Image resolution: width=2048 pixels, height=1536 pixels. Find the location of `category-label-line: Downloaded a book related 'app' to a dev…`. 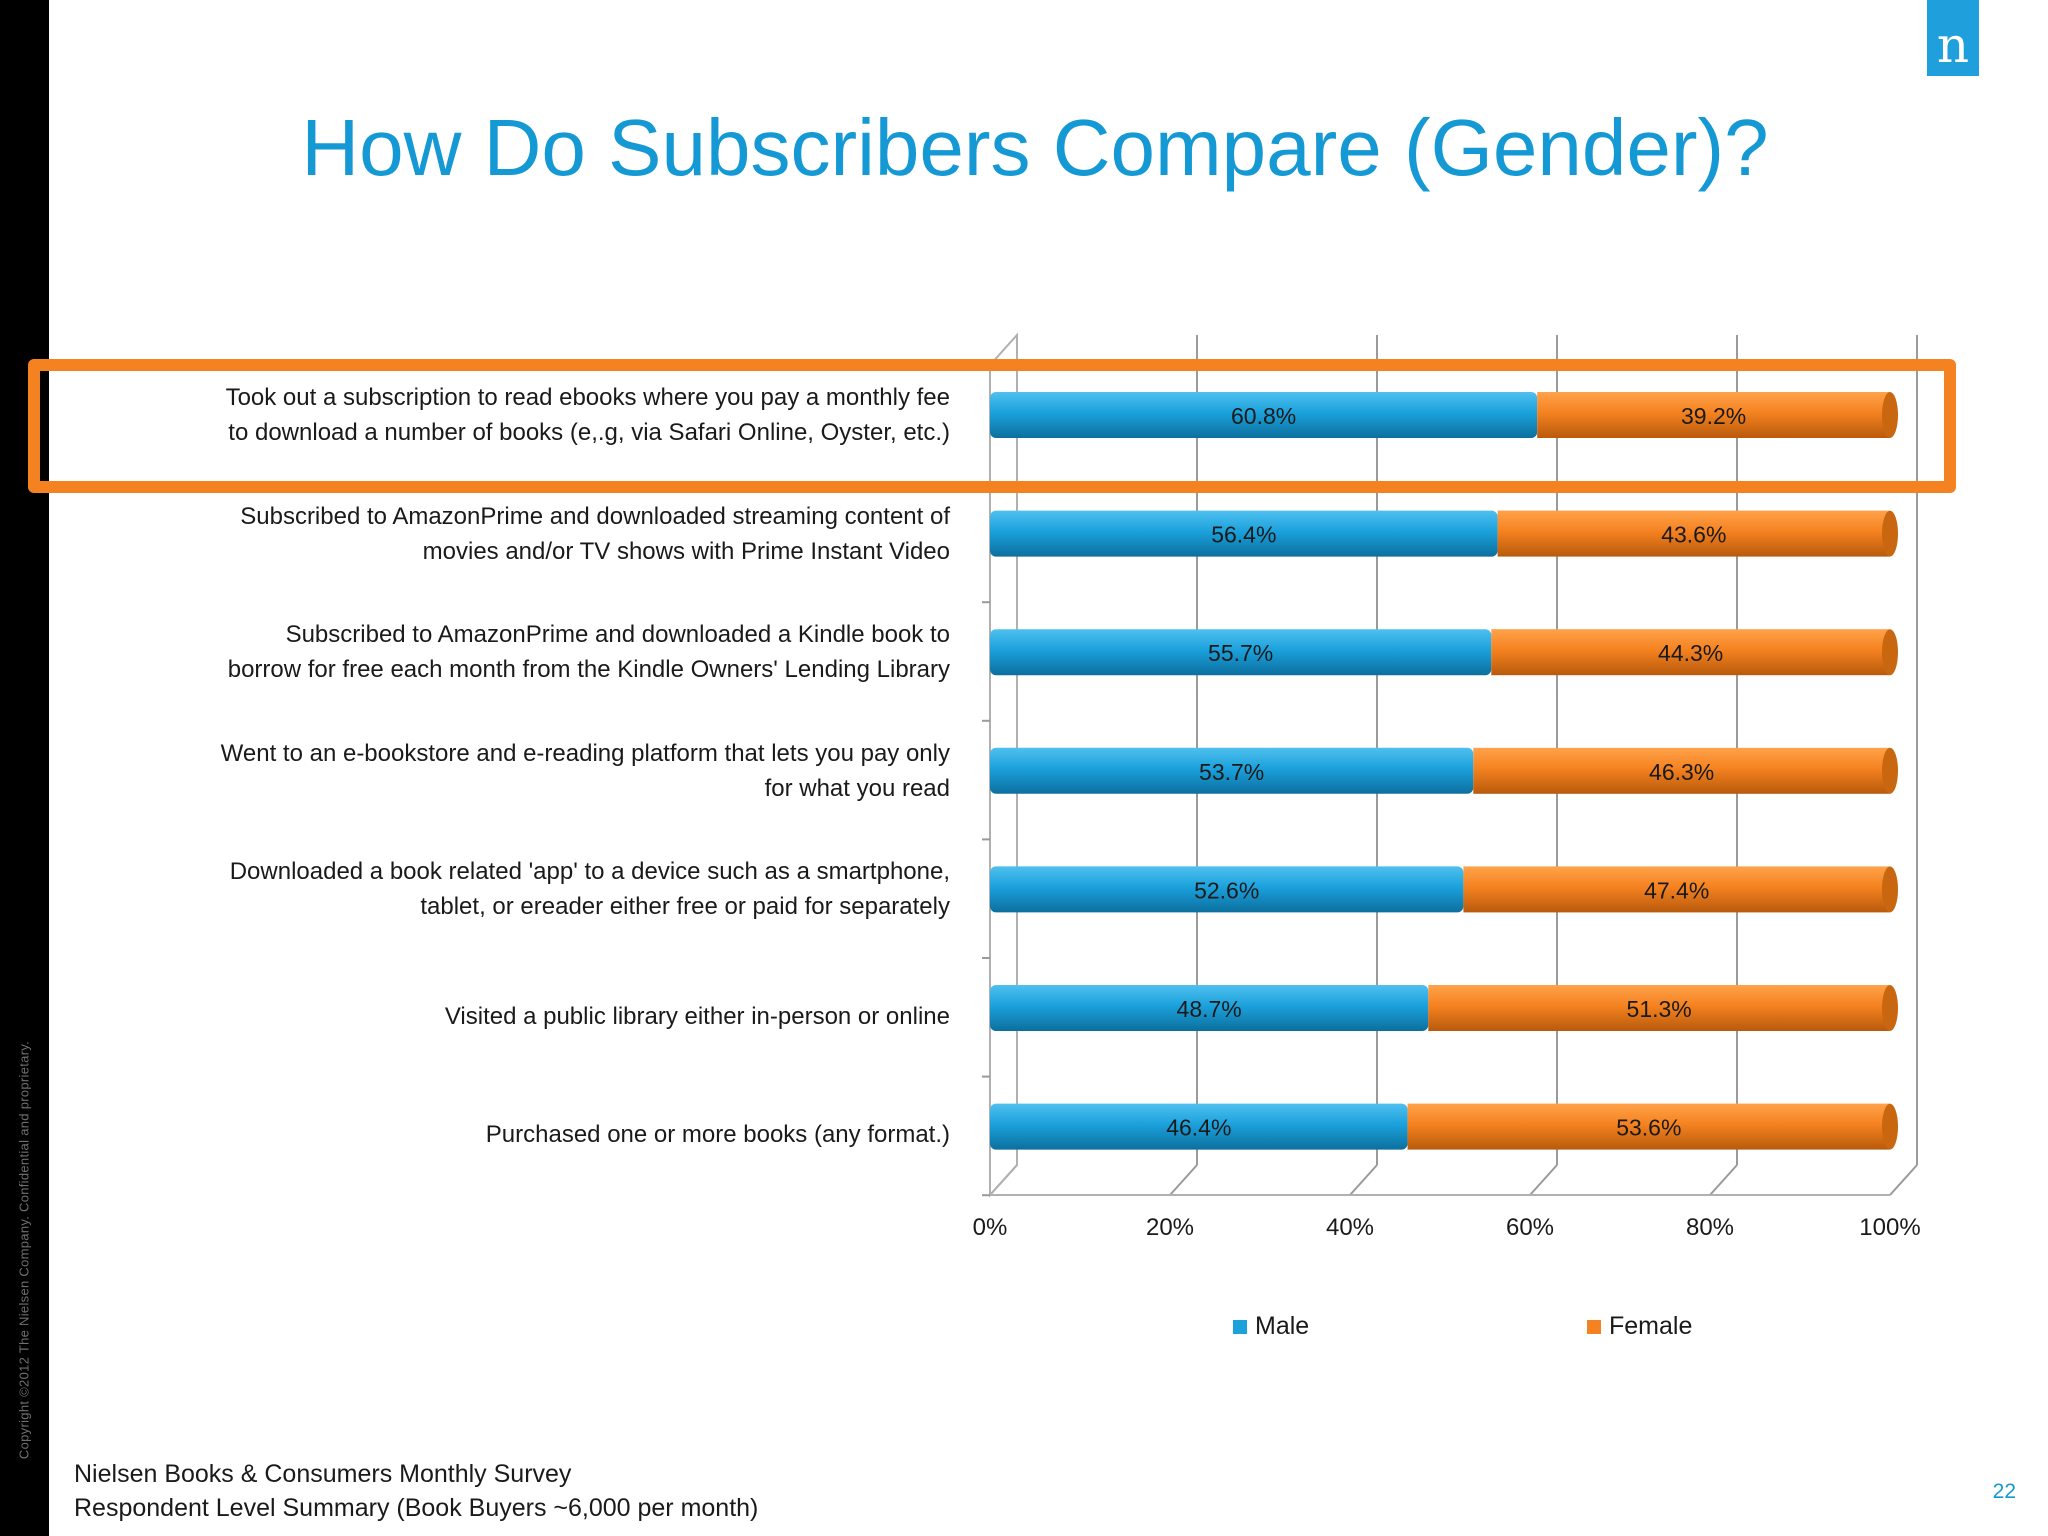

category-label-line: Downloaded a book related 'app' to a dev… is located at coordinates (589, 872).